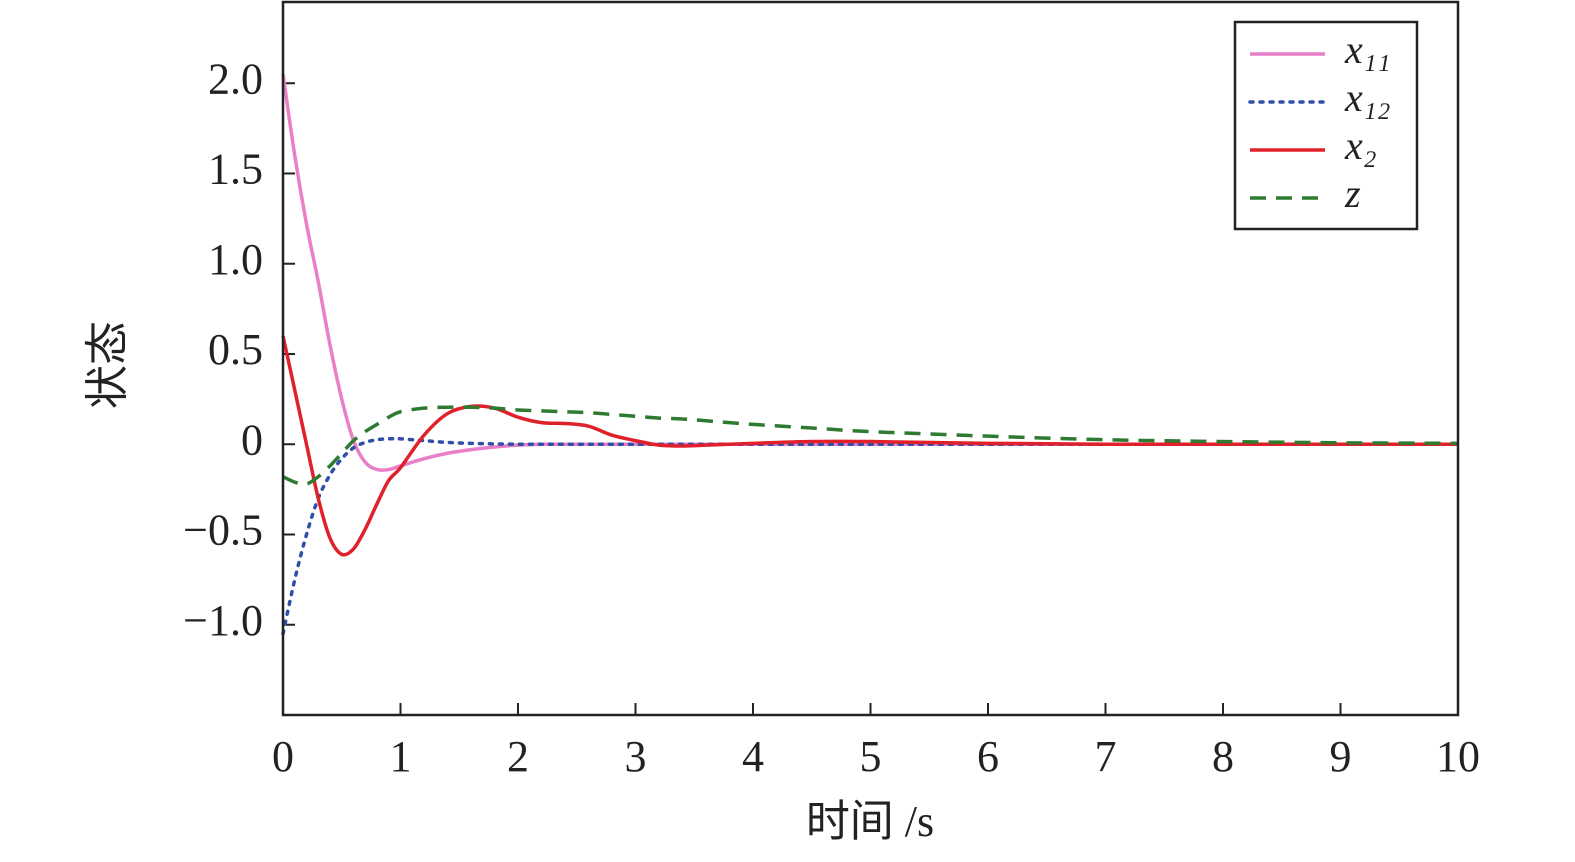  Describe the element at coordinates (235, 259) in the screenshot. I see `y-tick-label: 1.0` at that location.